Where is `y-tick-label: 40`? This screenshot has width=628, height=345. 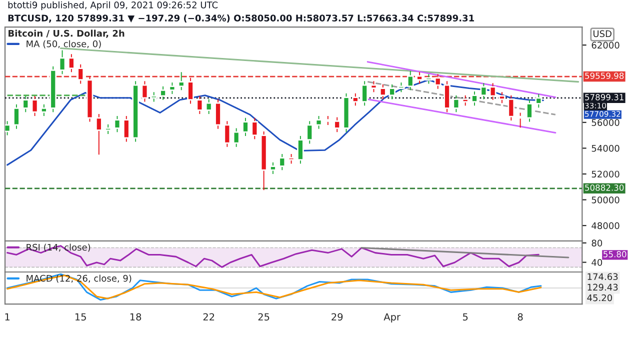
y-tick-label: 40 is located at coordinates (597, 262).